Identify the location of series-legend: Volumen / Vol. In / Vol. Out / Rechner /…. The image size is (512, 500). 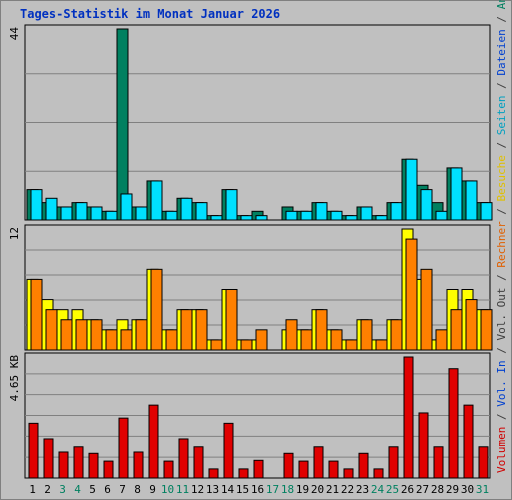
(501, 236).